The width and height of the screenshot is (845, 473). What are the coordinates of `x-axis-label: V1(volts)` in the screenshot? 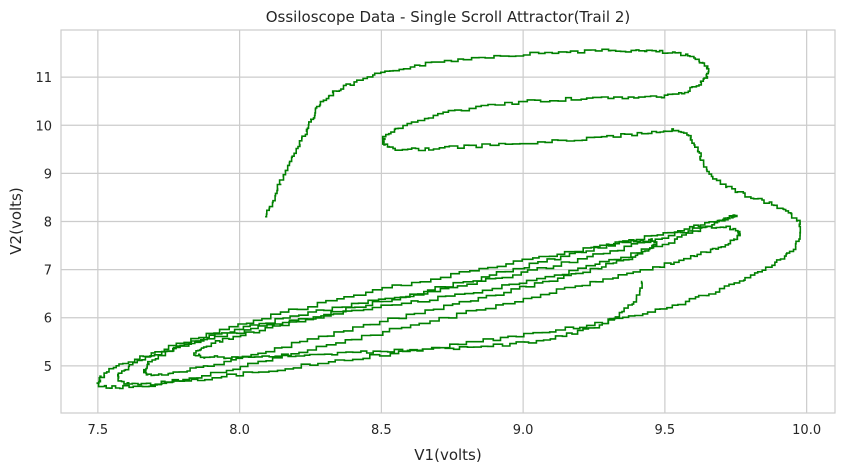 It's located at (447, 455).